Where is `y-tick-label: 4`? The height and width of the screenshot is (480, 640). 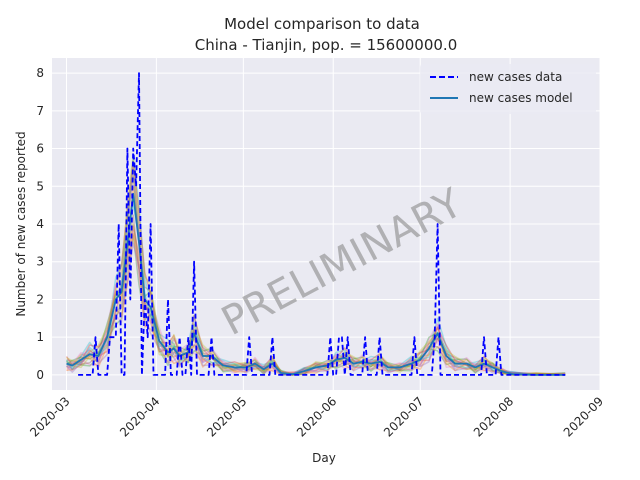
y-tick-label: 4 is located at coordinates (40, 224).